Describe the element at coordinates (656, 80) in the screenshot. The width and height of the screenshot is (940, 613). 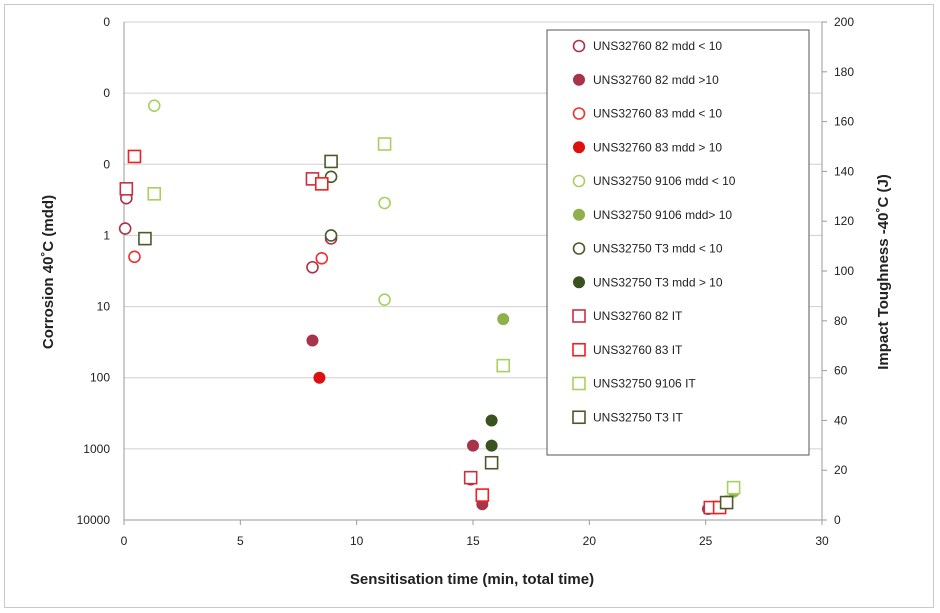
I see `legend-label: UNS32760 82 mdd >10` at that location.